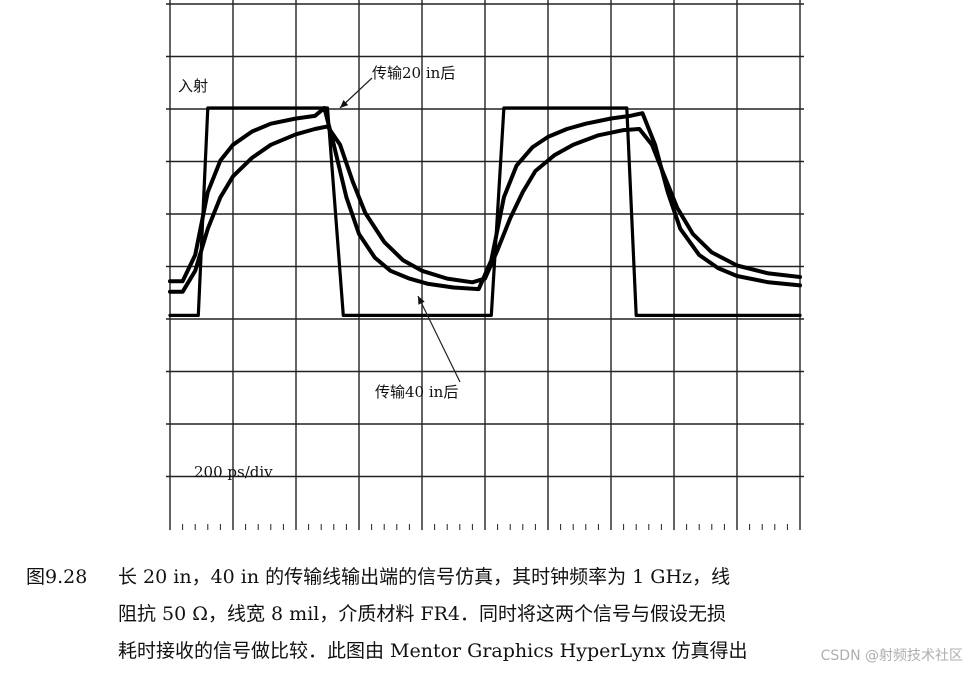 The image size is (979, 677). I want to click on figure-number: 图9.28, so click(57, 577).